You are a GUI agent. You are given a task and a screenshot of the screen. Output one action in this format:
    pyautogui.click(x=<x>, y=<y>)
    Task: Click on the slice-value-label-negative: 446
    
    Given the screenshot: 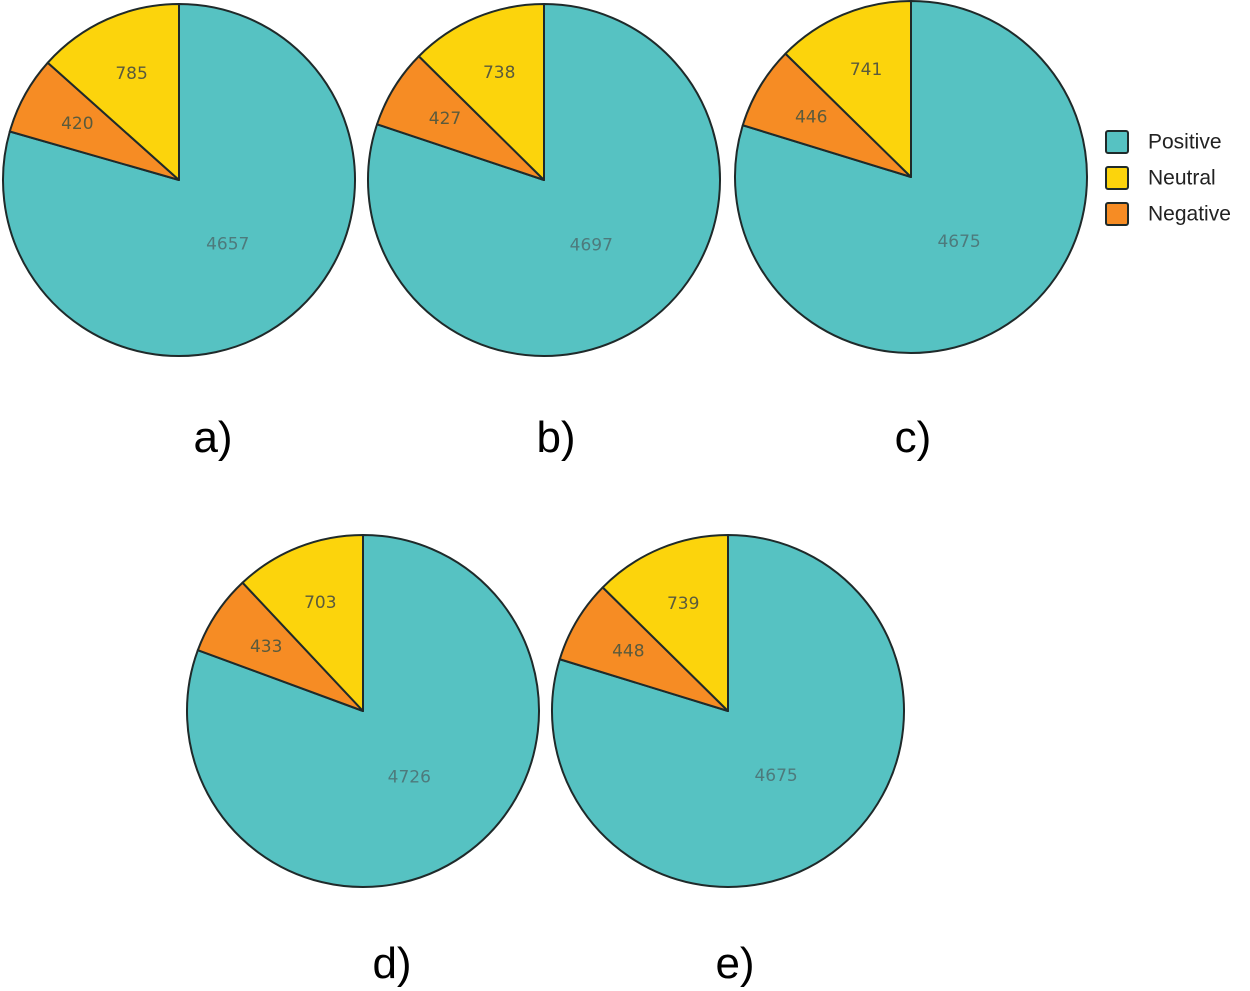 What is the action you would take?
    pyautogui.click(x=811, y=118)
    